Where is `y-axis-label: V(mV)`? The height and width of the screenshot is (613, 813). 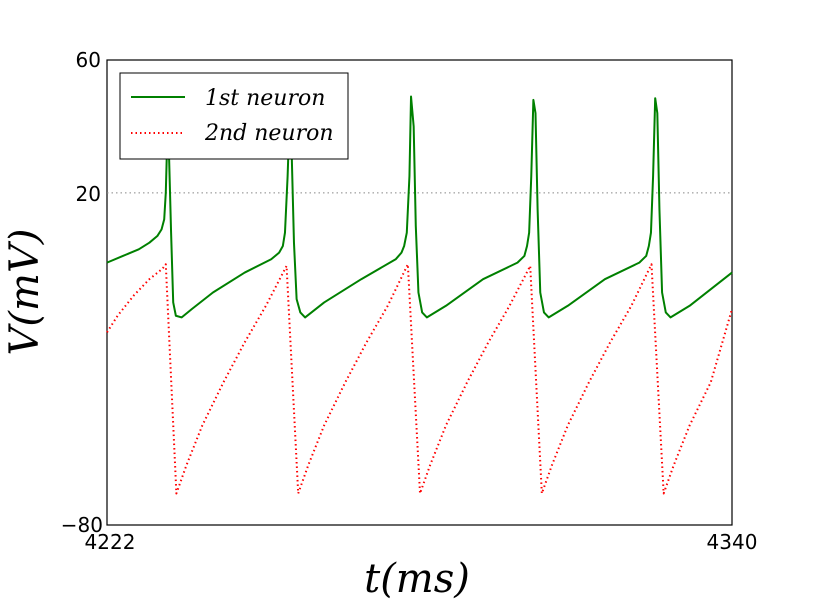 y-axis-label: V(mV) is located at coordinates (25, 292).